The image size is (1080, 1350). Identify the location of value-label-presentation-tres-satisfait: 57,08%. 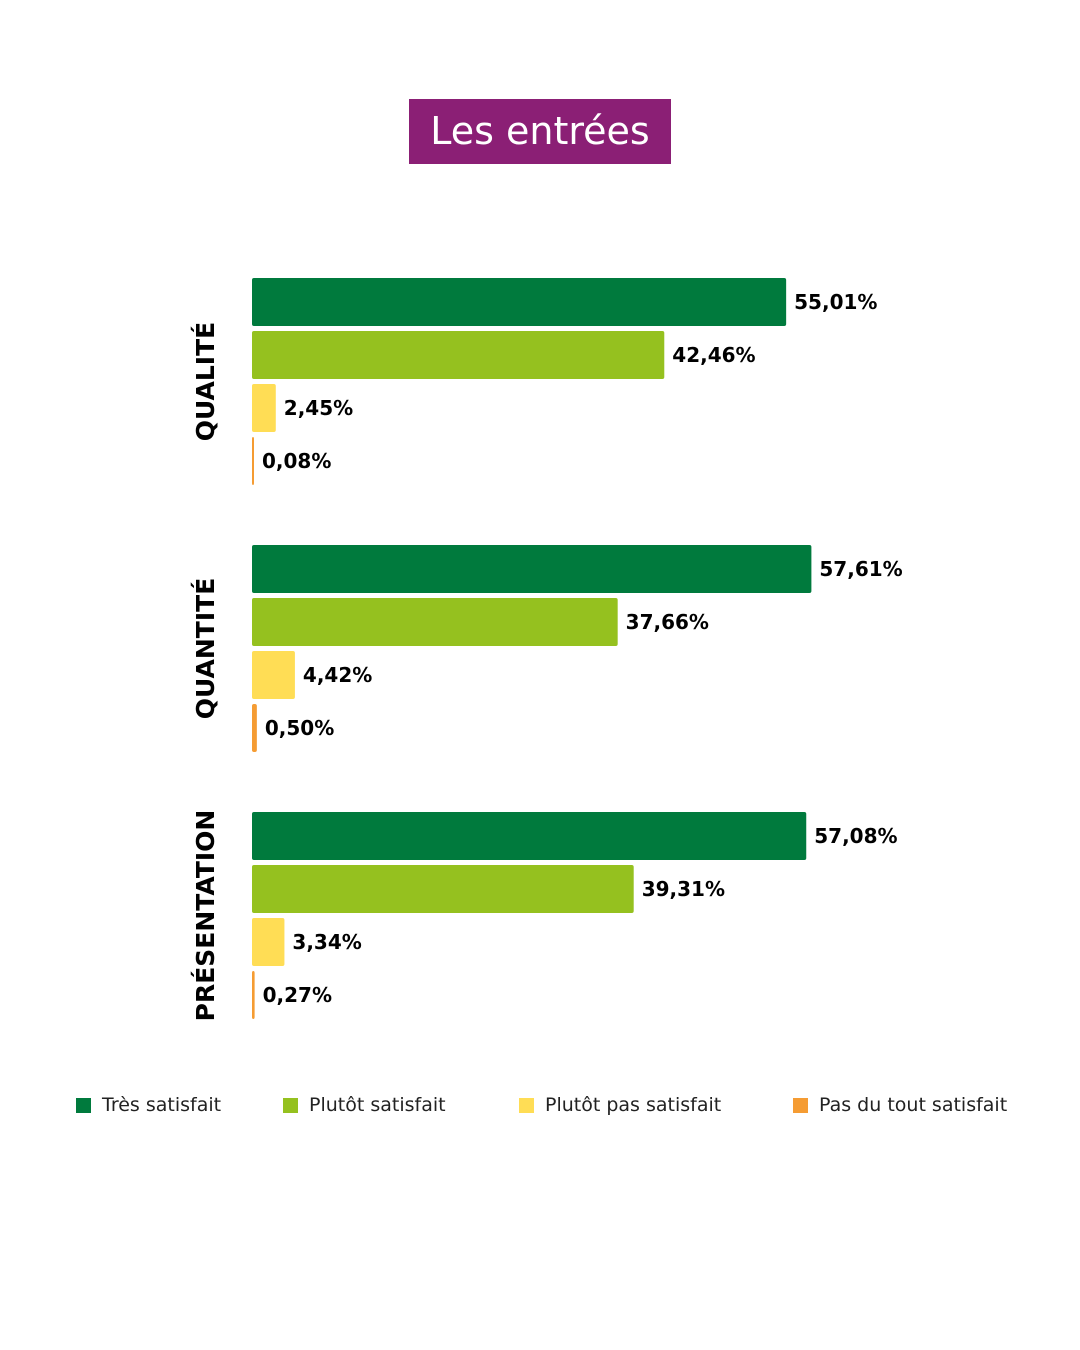
(855, 836).